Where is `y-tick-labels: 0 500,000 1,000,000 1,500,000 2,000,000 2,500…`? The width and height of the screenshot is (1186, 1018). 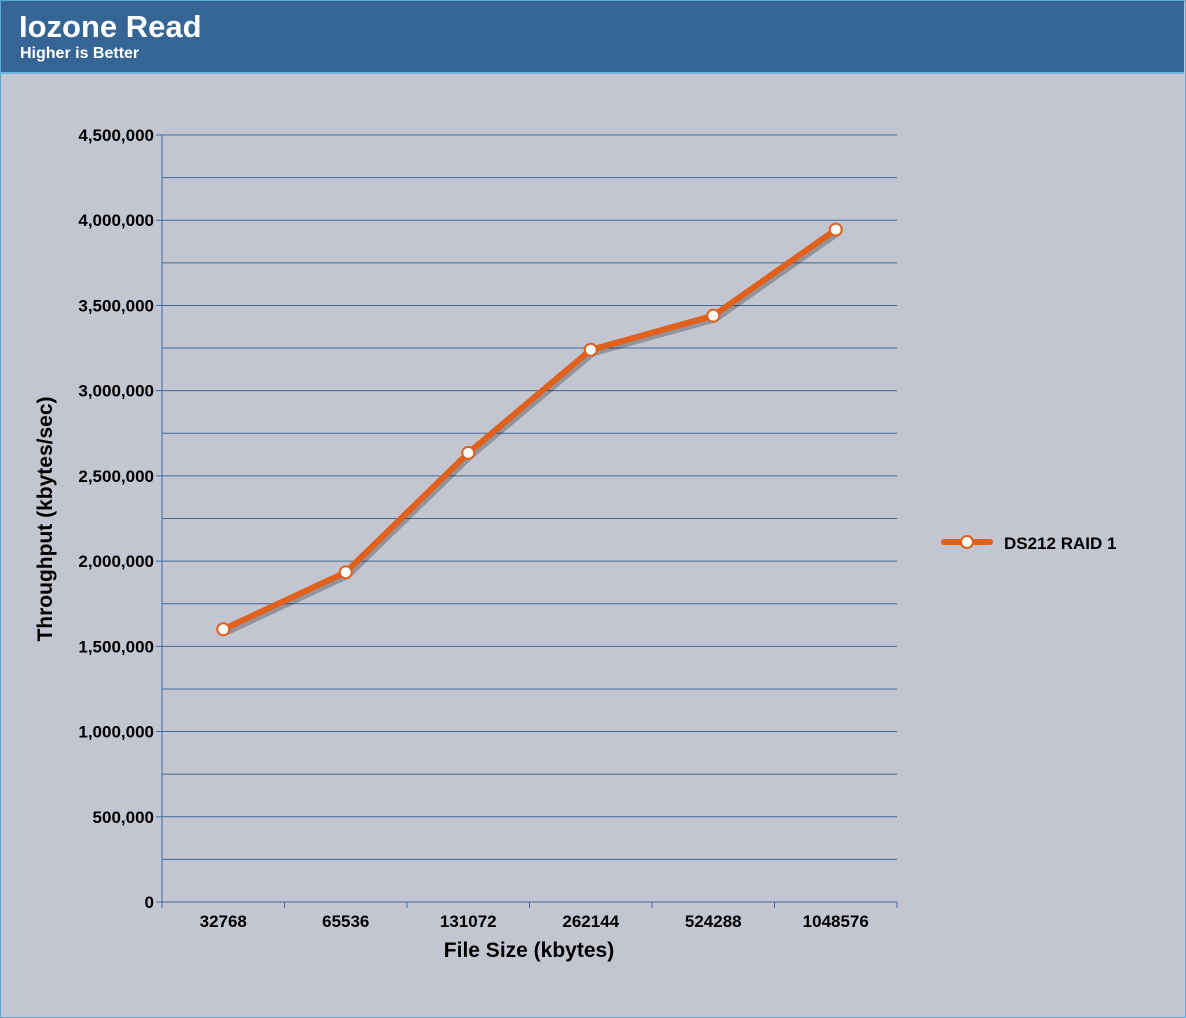 y-tick-labels: 0 500,000 1,000,000 1,500,000 2,000,000 2,500… is located at coordinates (120, 519).